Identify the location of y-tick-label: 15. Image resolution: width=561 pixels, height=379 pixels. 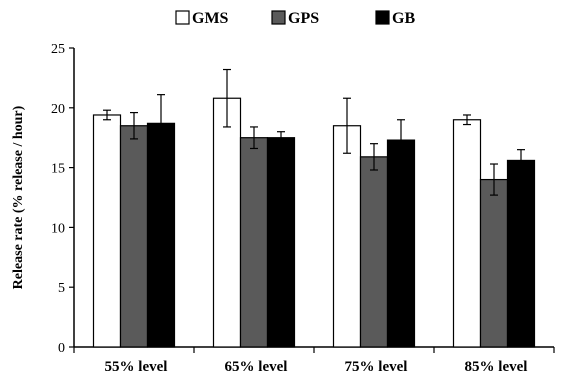
(58, 169).